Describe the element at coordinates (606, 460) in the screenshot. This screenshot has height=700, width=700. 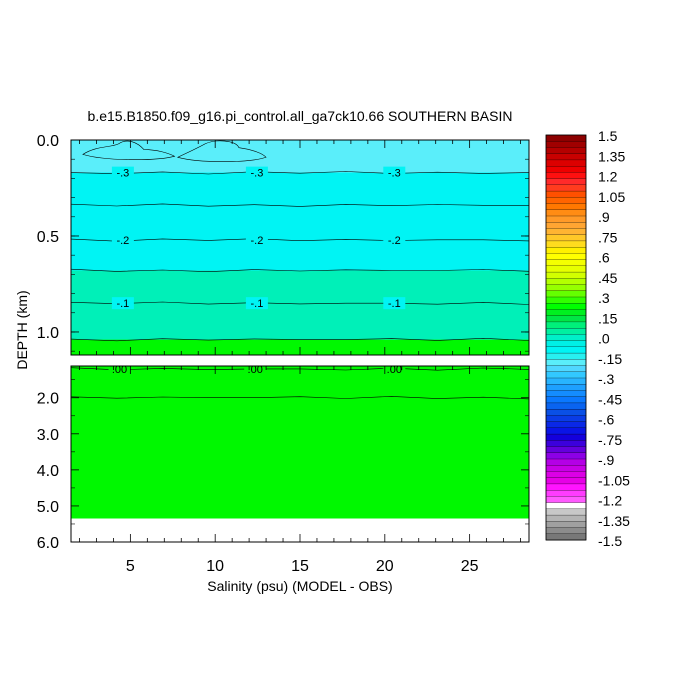
I see `colorbar-label-16: -.9` at that location.